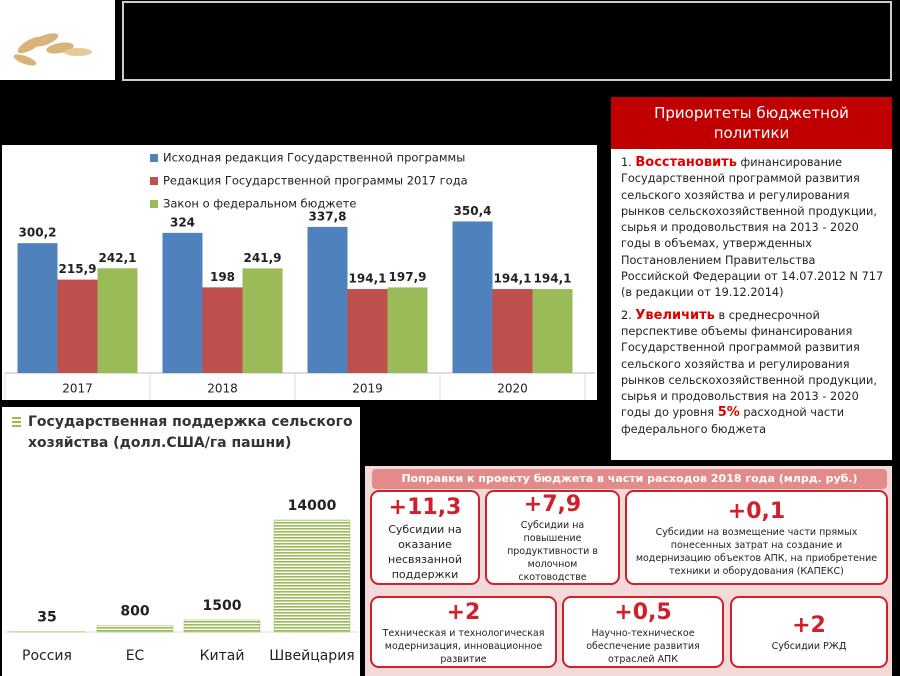 This screenshot has height=676, width=900. What do you see at coordinates (46, 618) in the screenshot?
I see `value-label: 35` at bounding box center [46, 618].